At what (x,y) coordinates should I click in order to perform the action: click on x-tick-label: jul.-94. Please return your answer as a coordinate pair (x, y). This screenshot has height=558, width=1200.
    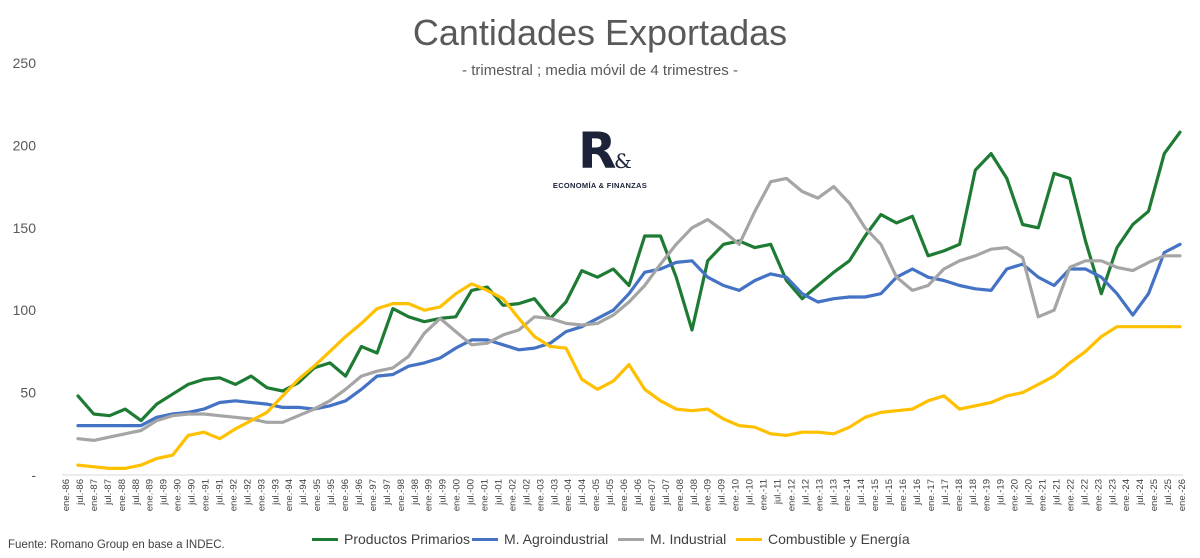
    Looking at the image, I should click on (303, 492).